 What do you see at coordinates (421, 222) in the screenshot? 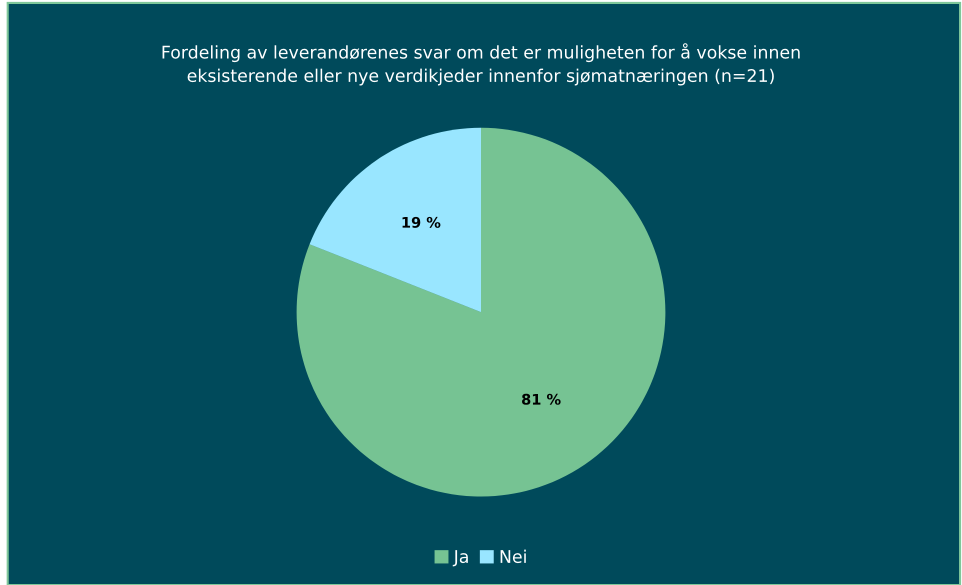
I see `data-label: 19 %` at bounding box center [421, 222].